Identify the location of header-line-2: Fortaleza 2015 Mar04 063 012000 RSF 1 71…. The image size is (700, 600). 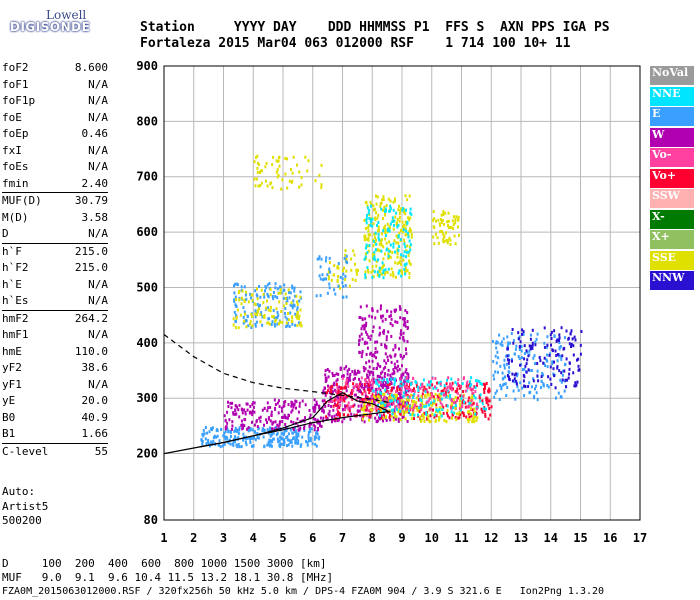
(355, 43).